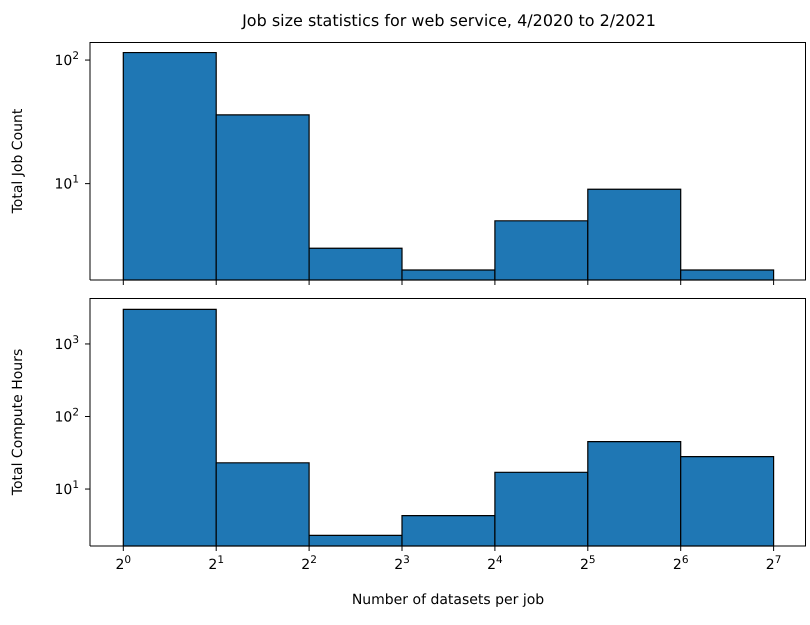 The width and height of the screenshot is (810, 625). I want to click on y-axis-title: Total Compute Hours, so click(18, 422).